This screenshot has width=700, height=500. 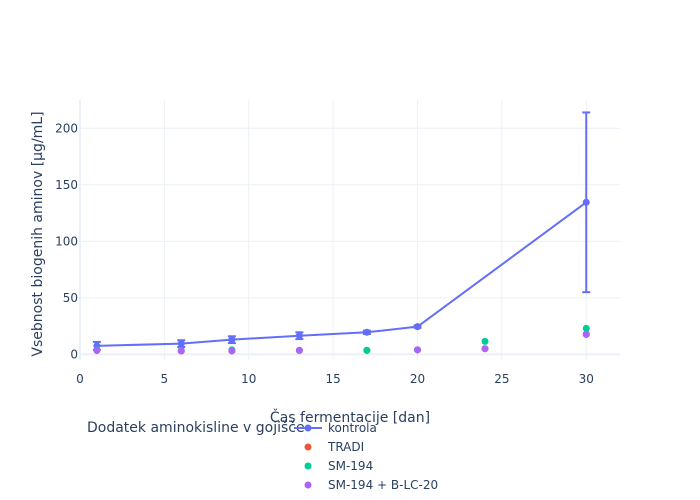 I want to click on y-tick-label: 150, so click(x=66, y=185).